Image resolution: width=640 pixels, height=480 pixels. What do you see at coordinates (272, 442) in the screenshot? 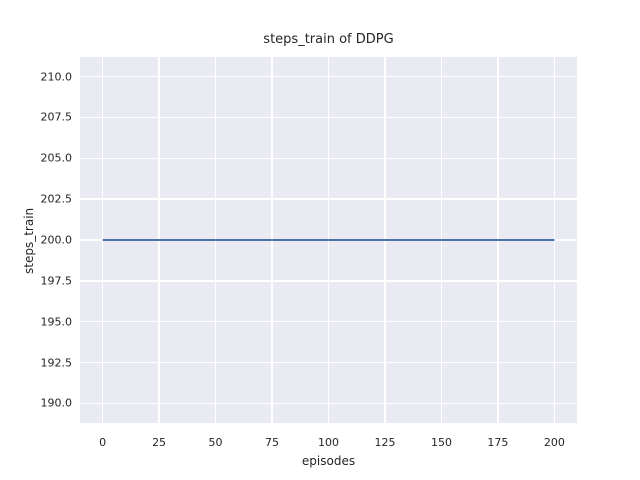
I see `x-tick-label: 75` at bounding box center [272, 442].